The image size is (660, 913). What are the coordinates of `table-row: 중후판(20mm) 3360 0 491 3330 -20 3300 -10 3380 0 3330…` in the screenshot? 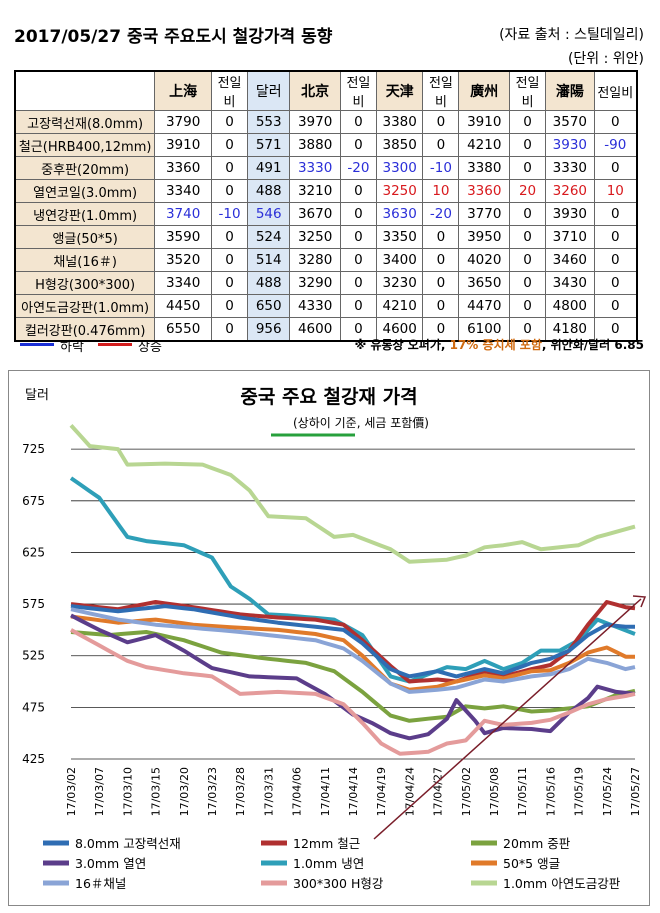 It's located at (326, 168).